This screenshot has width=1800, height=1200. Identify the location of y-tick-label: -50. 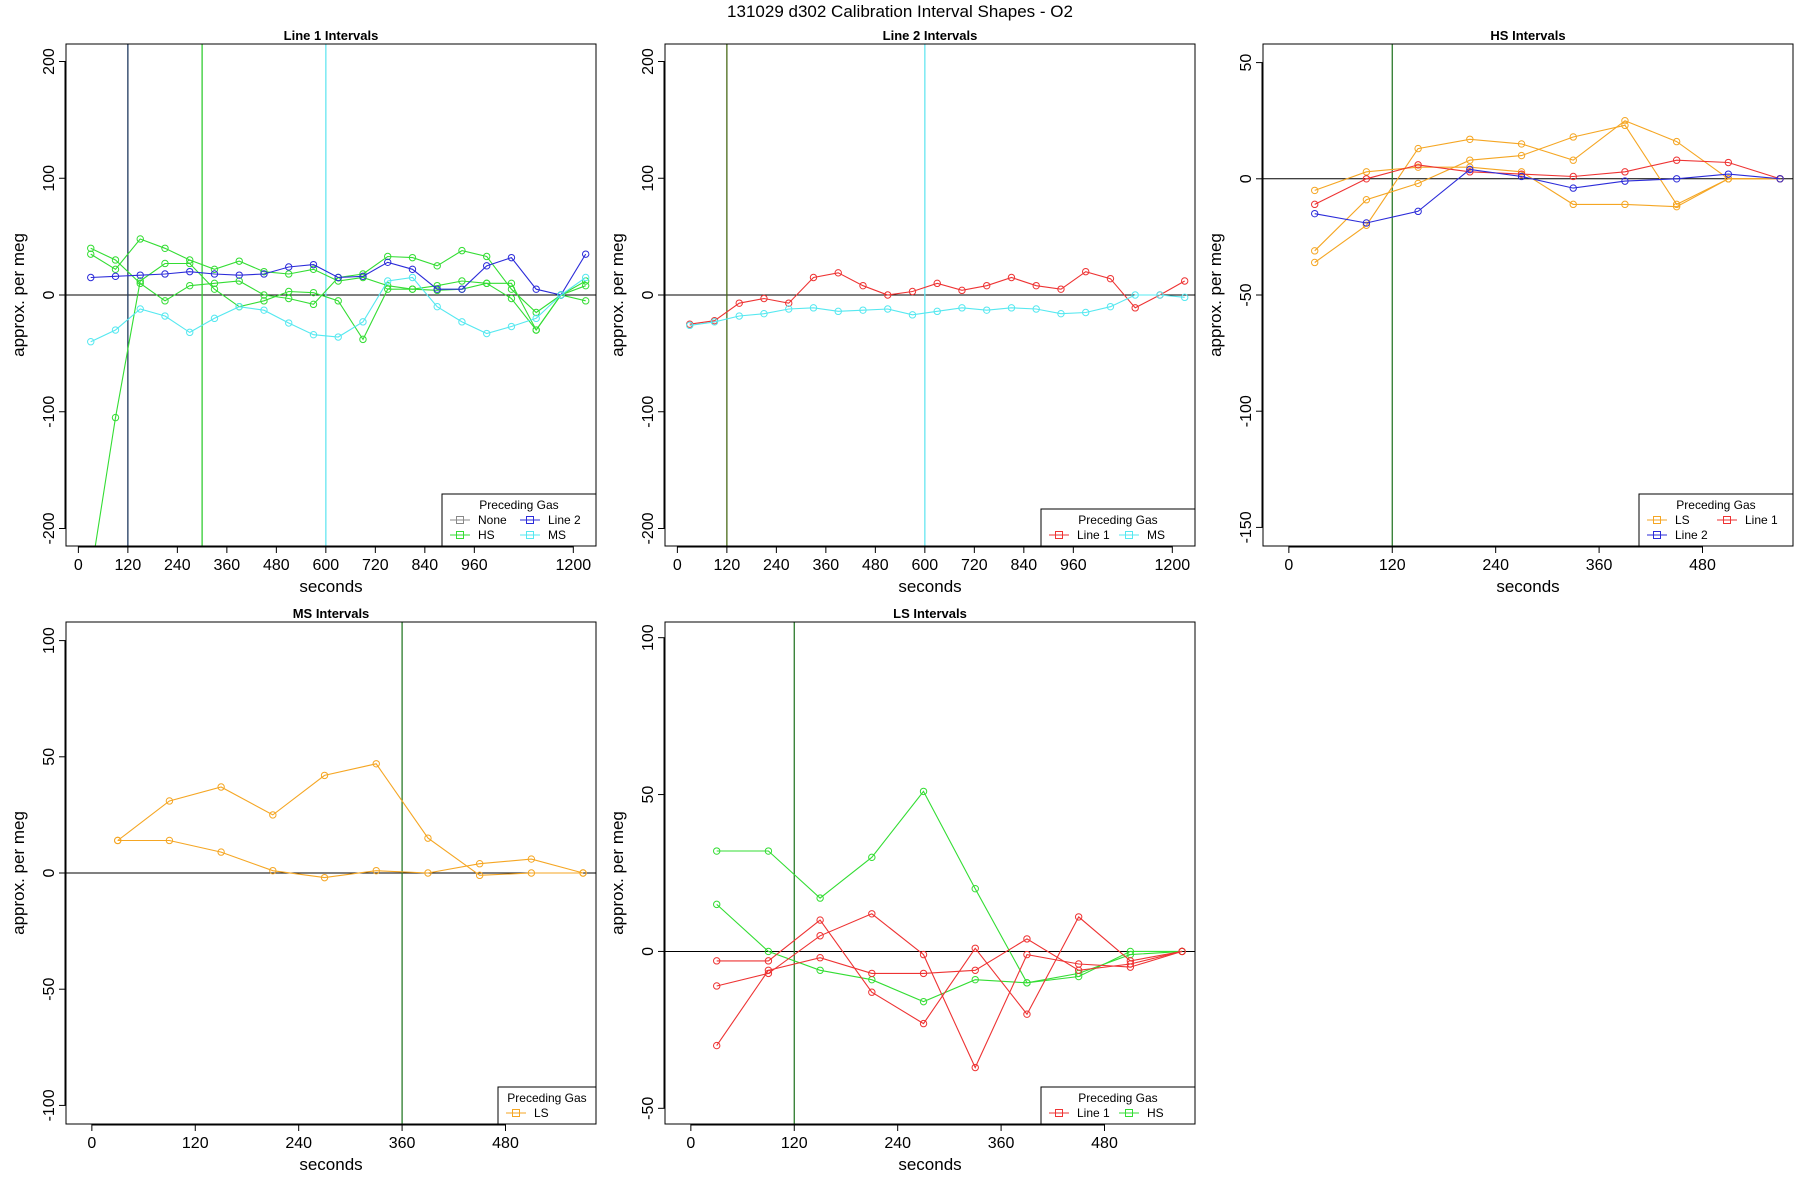
(648, 1108).